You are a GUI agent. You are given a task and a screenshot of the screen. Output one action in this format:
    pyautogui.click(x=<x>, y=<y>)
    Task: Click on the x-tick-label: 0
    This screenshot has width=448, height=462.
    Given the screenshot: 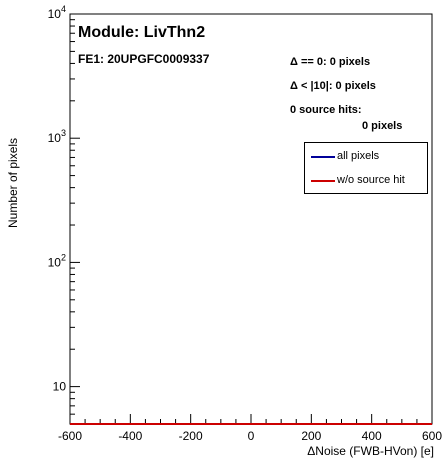 What is the action you would take?
    pyautogui.click(x=251, y=436)
    